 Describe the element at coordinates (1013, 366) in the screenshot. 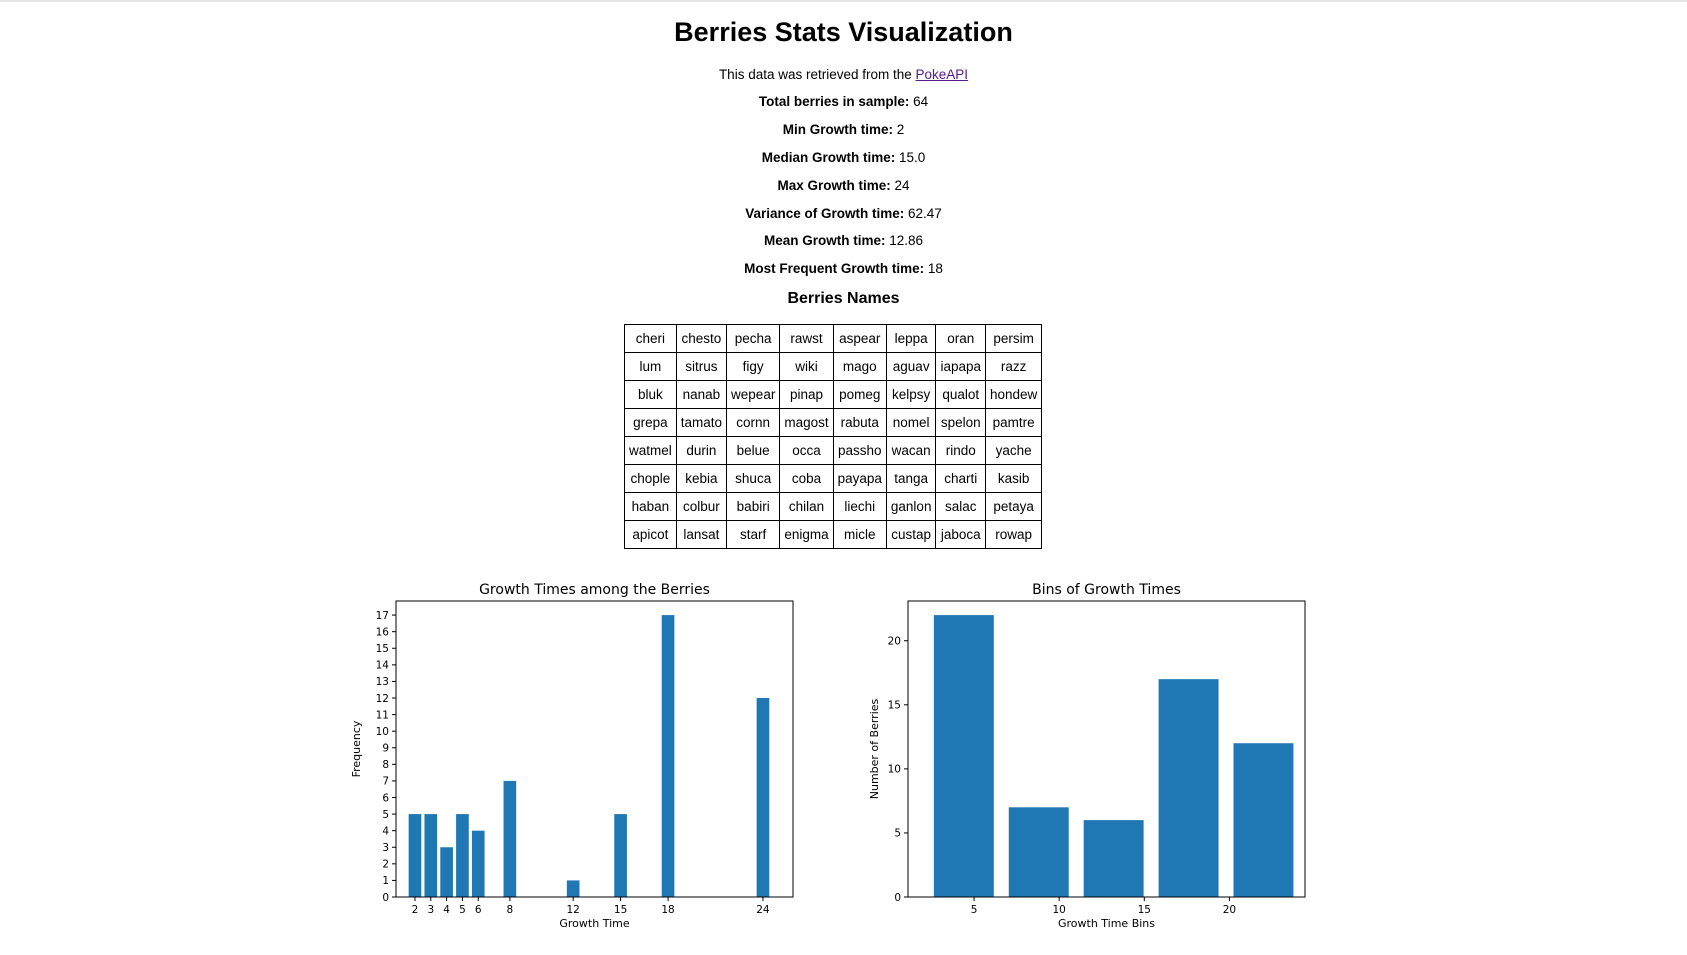

I see `berry-name-cell: razz` at that location.